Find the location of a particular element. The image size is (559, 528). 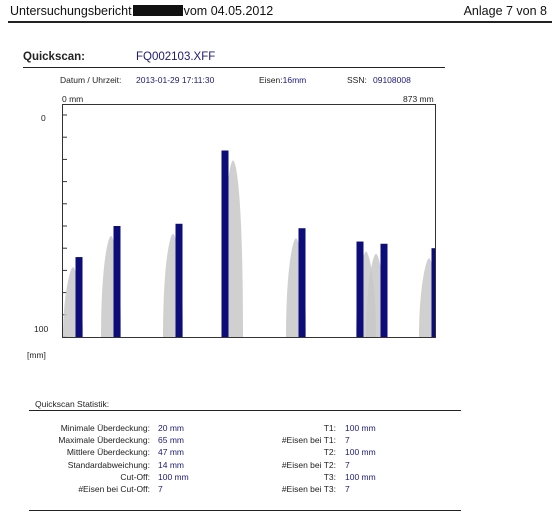

stats-title: Quickscan Statistik: is located at coordinates (72, 404).